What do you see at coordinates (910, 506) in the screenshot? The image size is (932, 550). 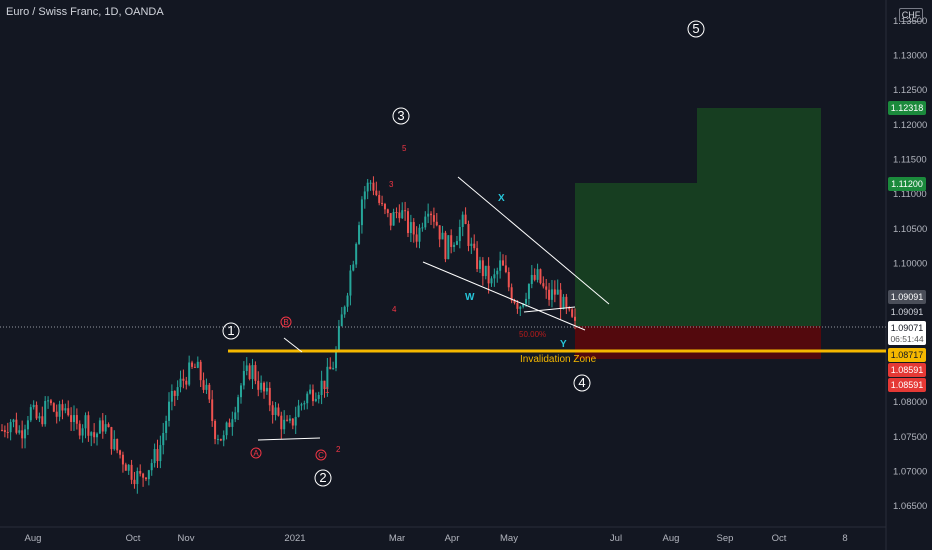 I see `price-tick-label: 1.06500` at bounding box center [910, 506].